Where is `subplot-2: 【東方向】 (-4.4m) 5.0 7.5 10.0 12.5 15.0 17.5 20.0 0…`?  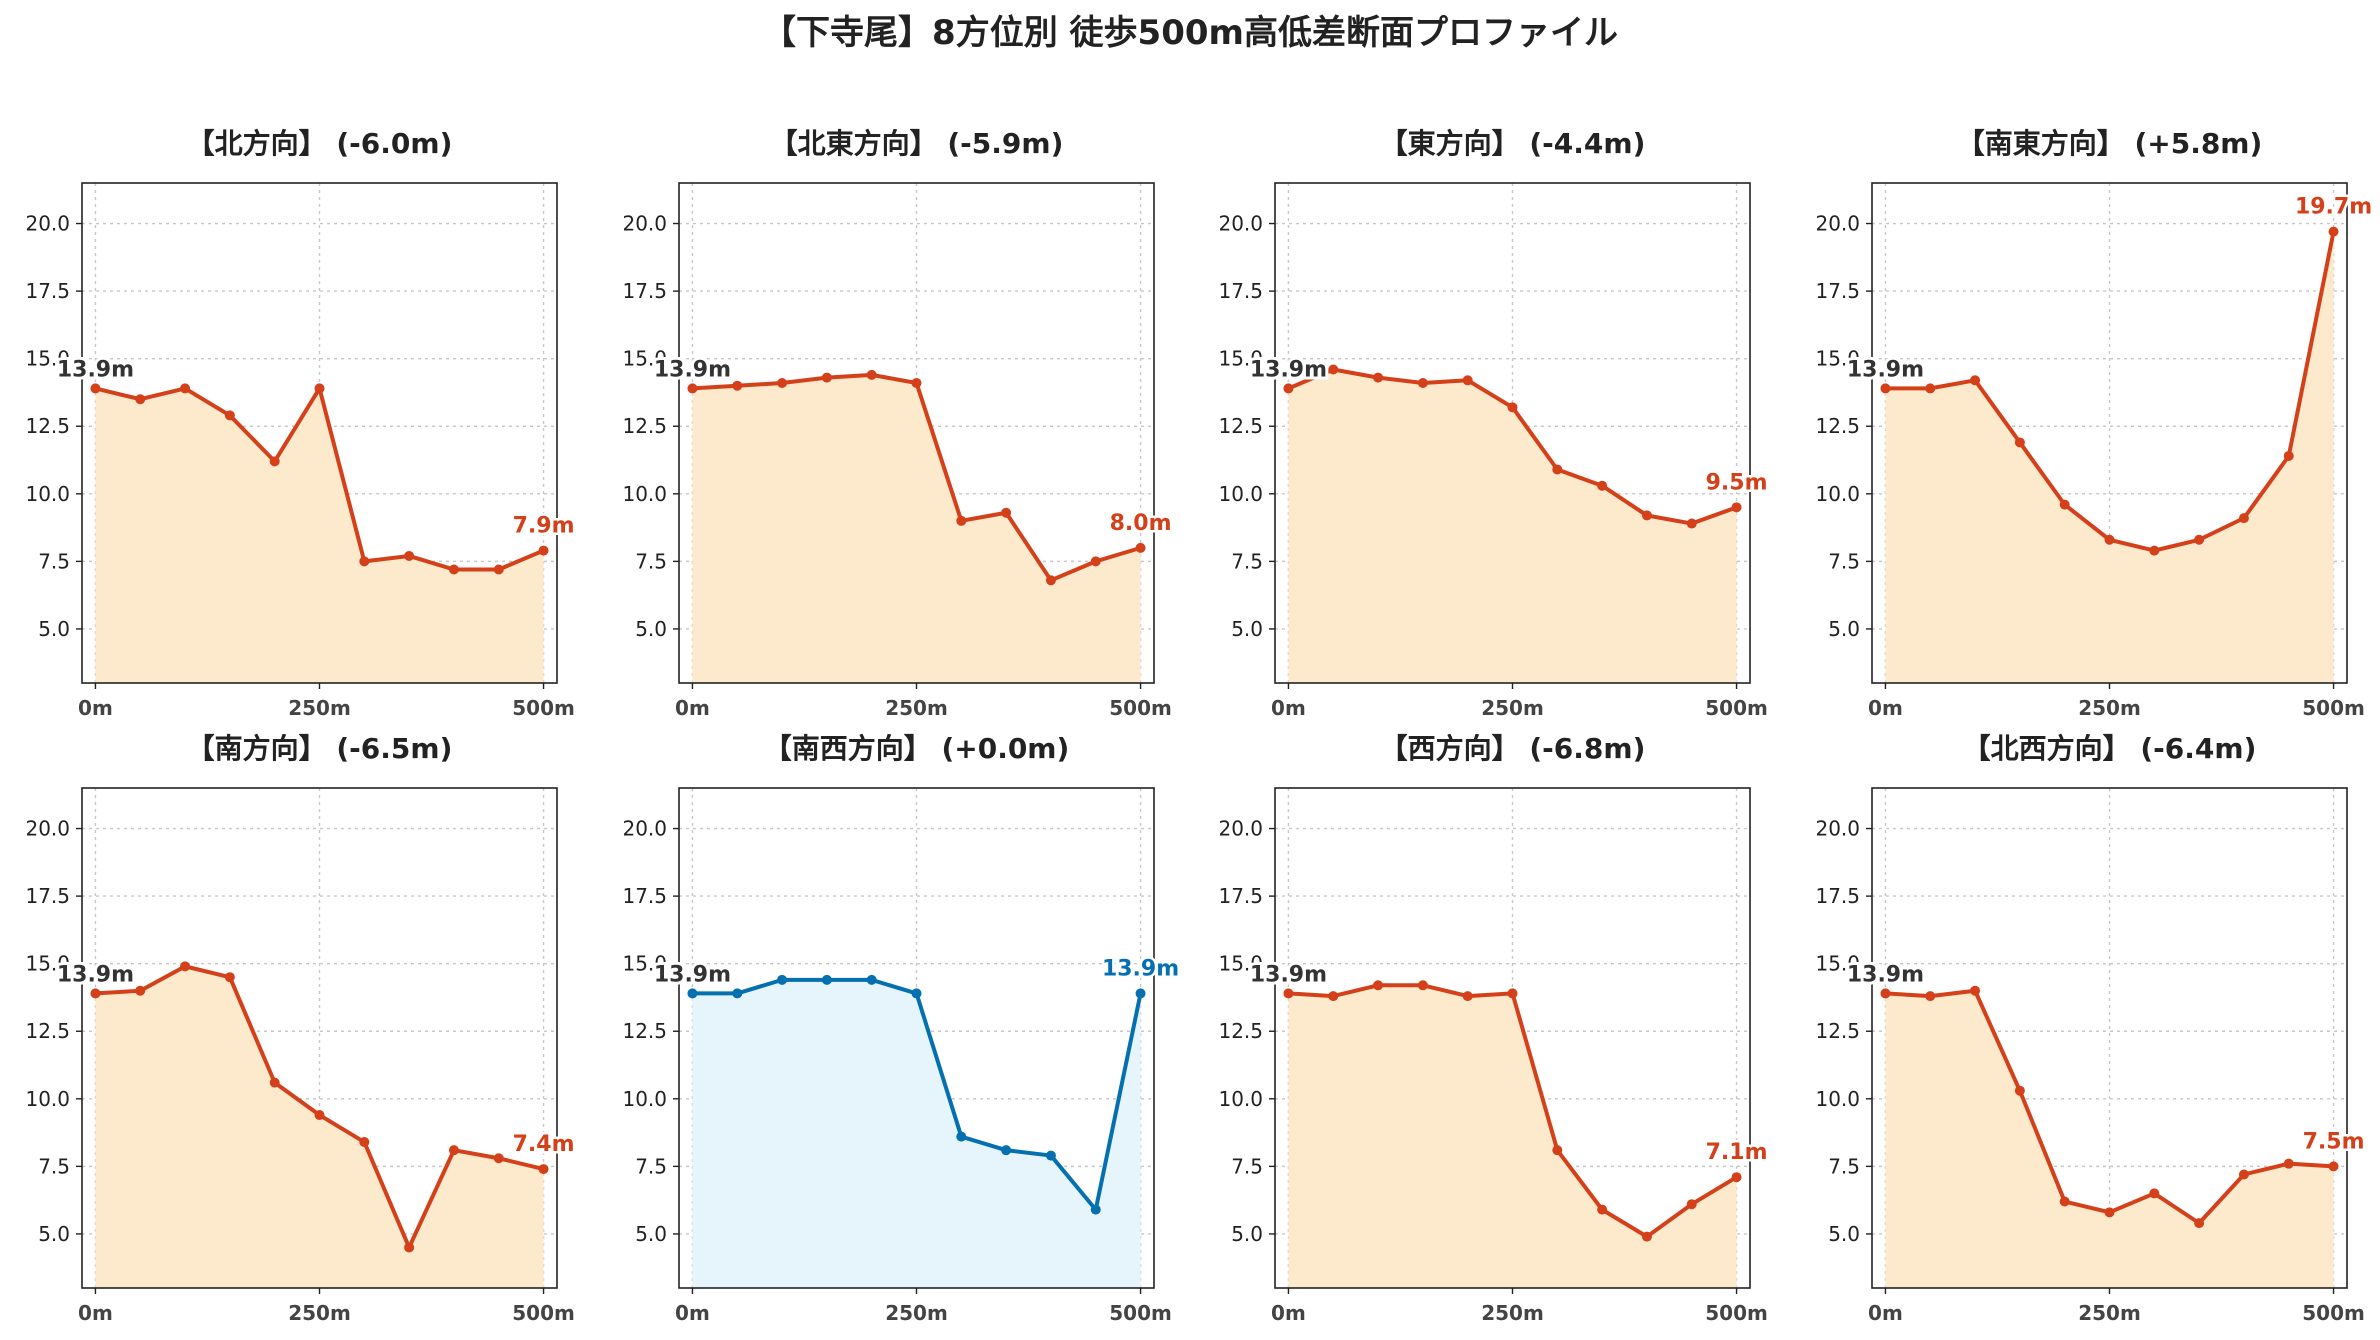 subplot-2: 【東方向】 (-4.4m) 5.0 7.5 10.0 12.5 15.0 17.5 20.0 0… is located at coordinates (1494, 423).